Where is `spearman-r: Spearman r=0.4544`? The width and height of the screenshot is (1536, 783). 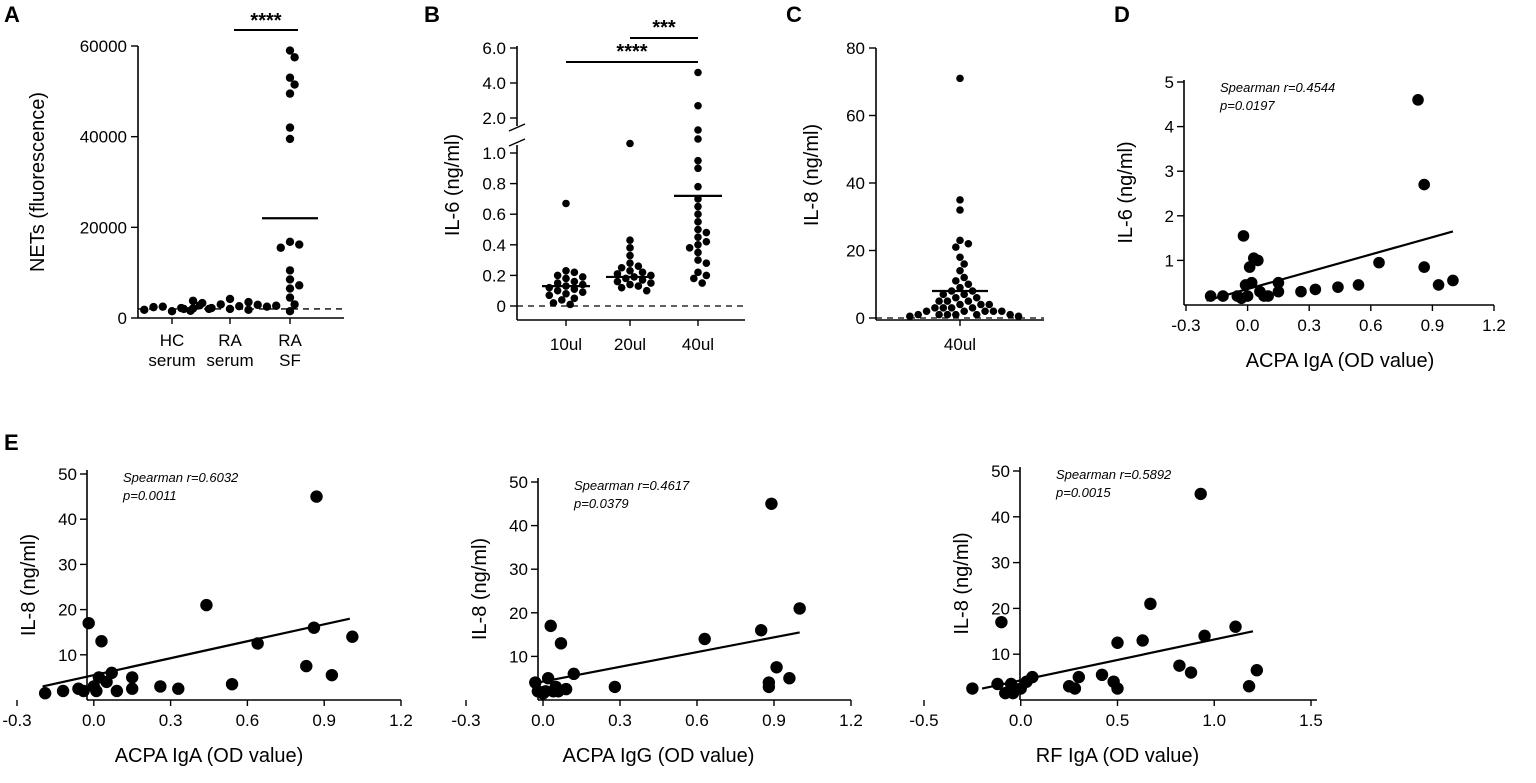 spearman-r: Spearman r=0.4544 is located at coordinates (1277, 87).